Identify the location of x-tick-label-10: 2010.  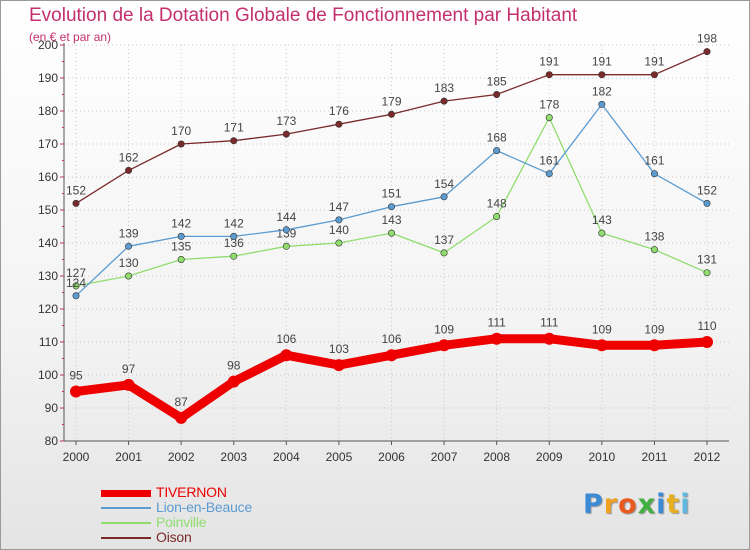
(601, 457).